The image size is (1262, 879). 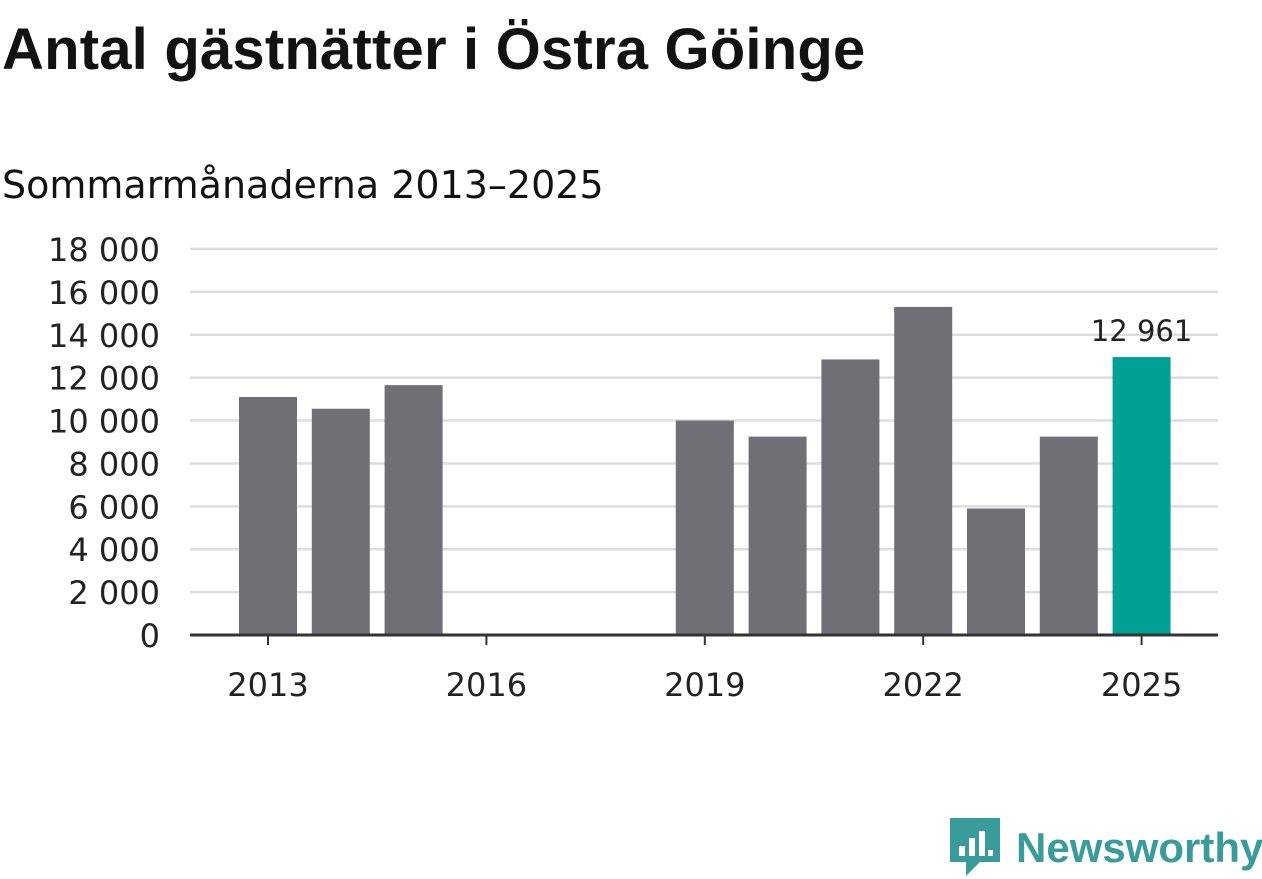 I want to click on y-tick-label: 16 000, so click(x=104, y=293).